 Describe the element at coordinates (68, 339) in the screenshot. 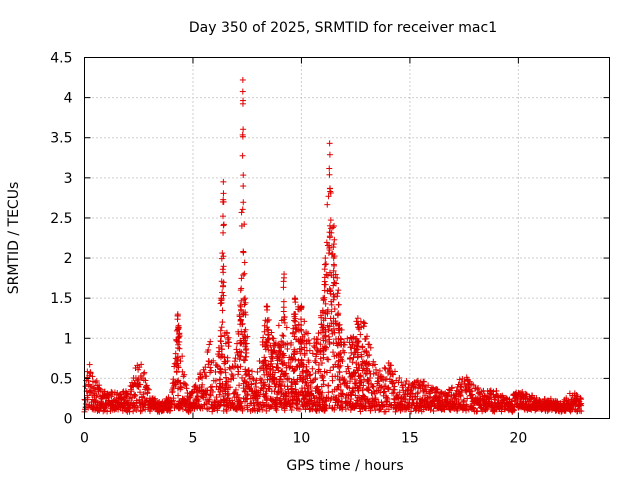

I see `y-tick-label: 1` at that location.